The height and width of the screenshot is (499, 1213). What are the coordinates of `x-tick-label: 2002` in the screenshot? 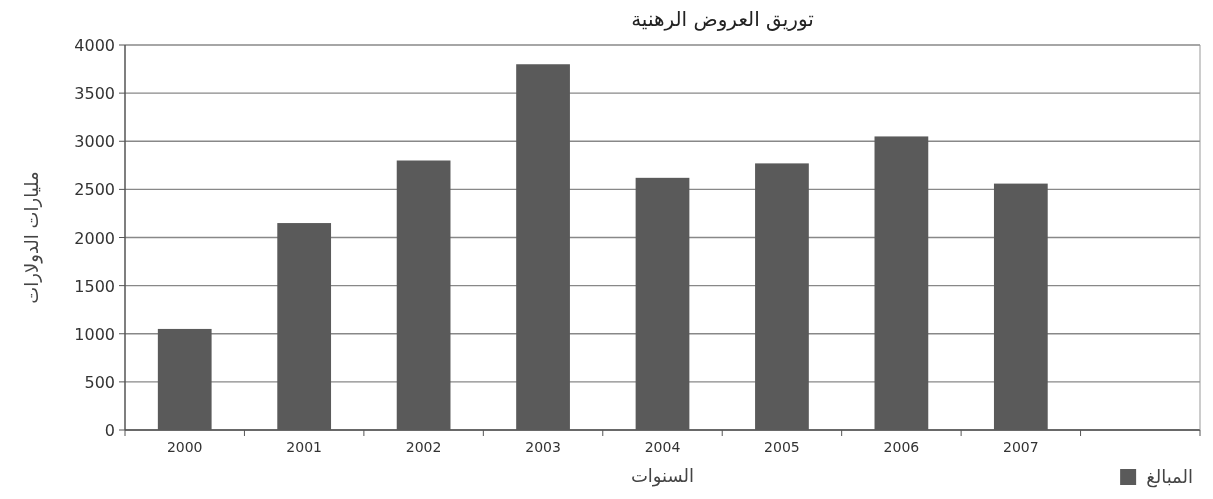 It's located at (423, 447).